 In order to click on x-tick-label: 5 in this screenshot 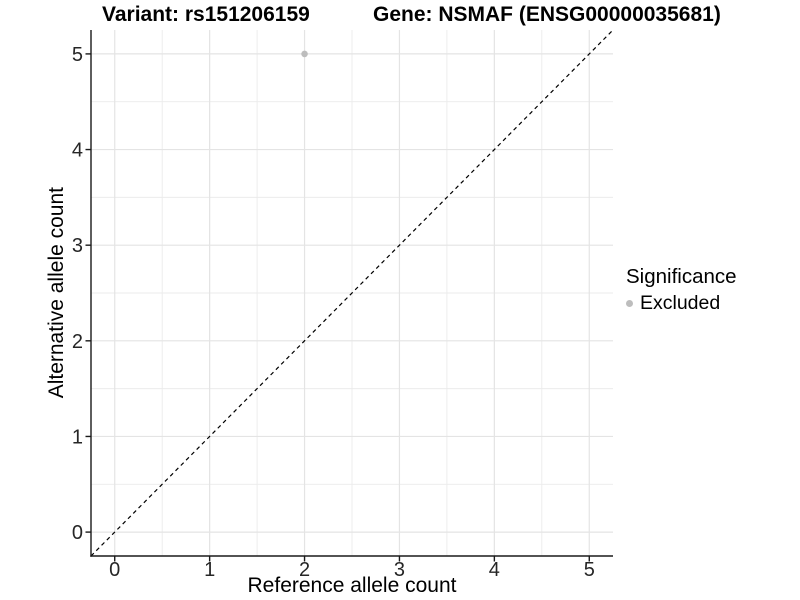, I will do `click(589, 570)`.